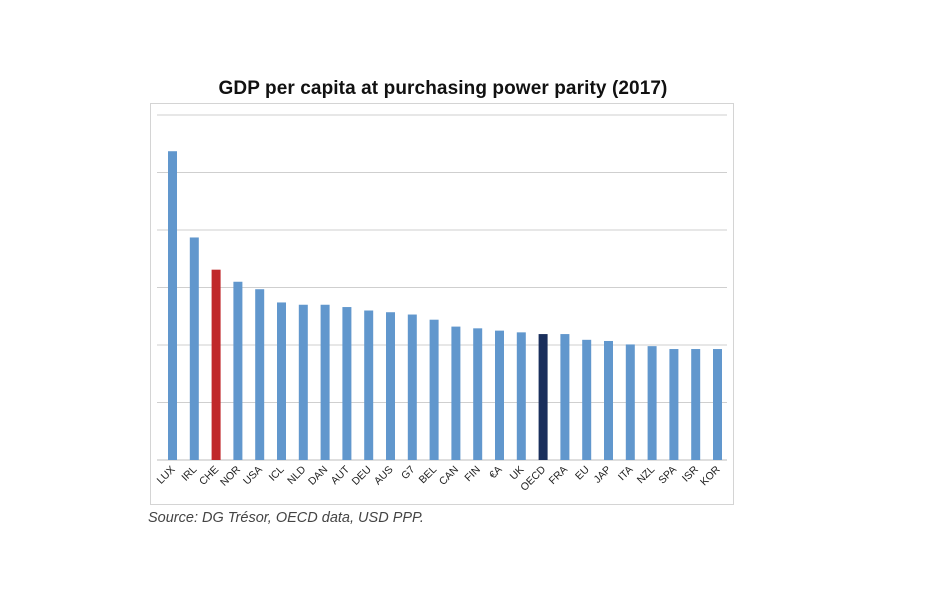  What do you see at coordinates (369, 385) in the screenshot?
I see `bar-deu` at bounding box center [369, 385].